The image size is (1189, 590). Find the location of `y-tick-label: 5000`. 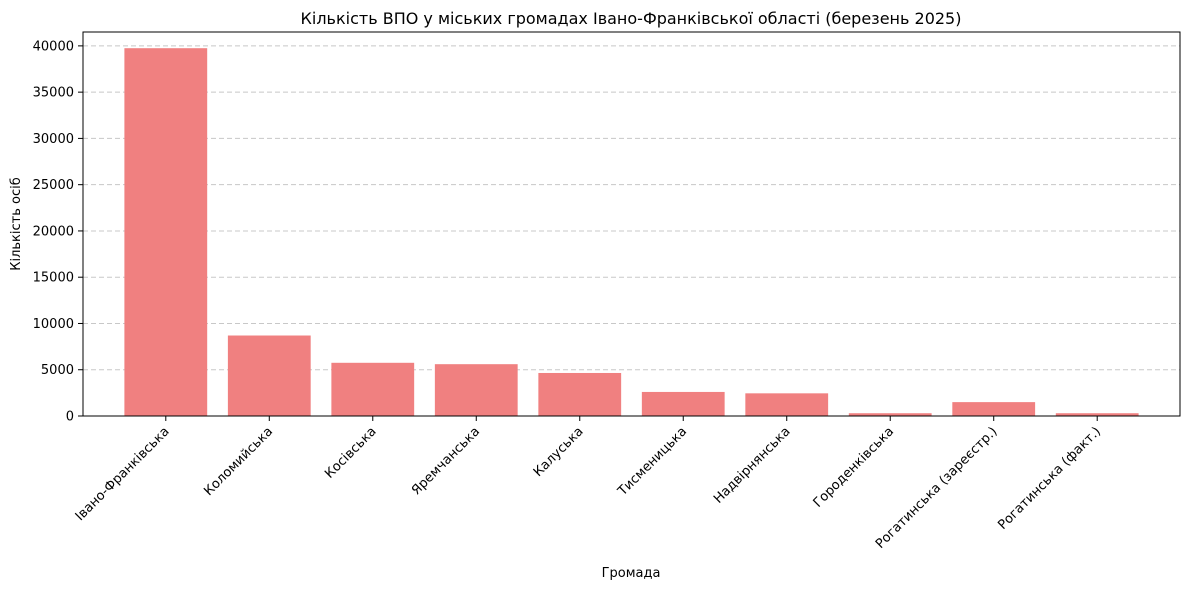

y-tick-label: 5000 is located at coordinates (57, 370).